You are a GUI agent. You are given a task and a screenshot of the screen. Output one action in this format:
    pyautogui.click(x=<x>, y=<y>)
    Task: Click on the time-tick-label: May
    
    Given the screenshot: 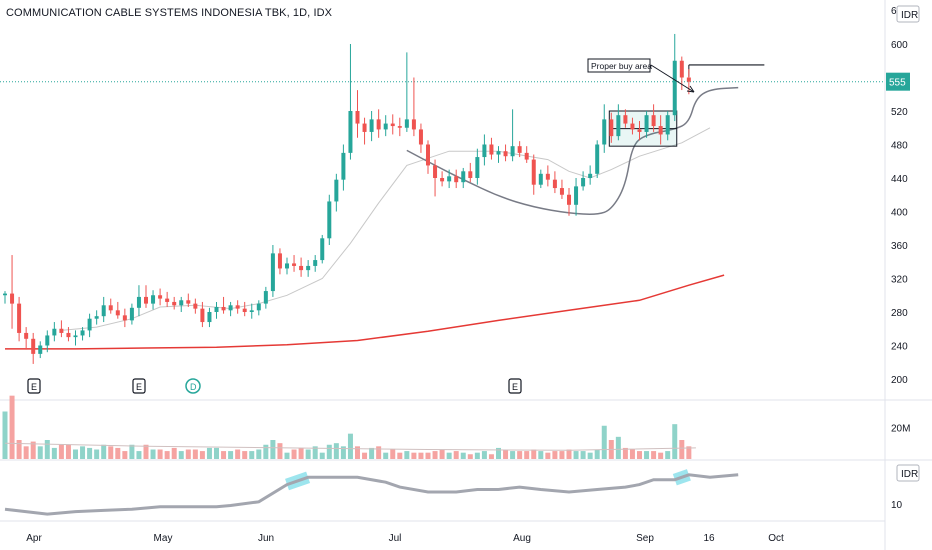 What is the action you would take?
    pyautogui.click(x=163, y=538)
    